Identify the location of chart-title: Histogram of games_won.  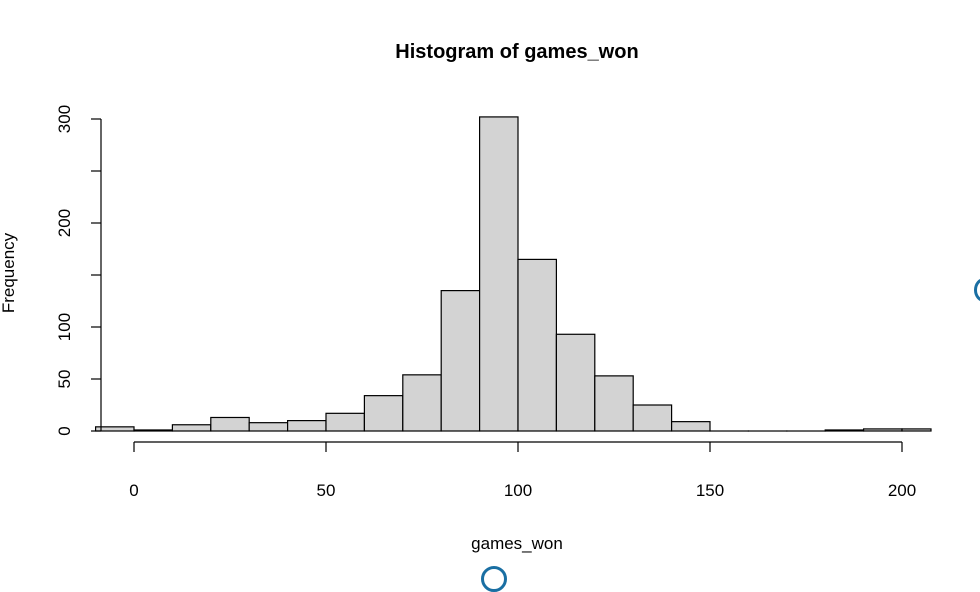
(516, 52).